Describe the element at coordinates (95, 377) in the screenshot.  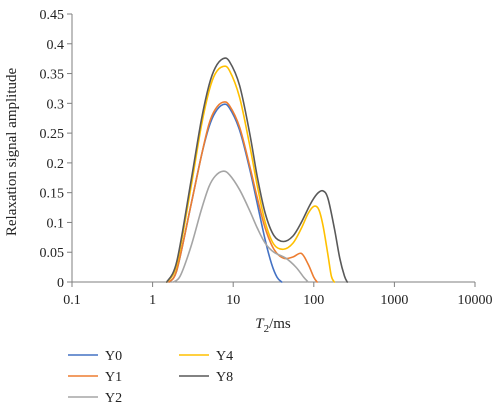
I see `legend-item-y1: Y1` at that location.